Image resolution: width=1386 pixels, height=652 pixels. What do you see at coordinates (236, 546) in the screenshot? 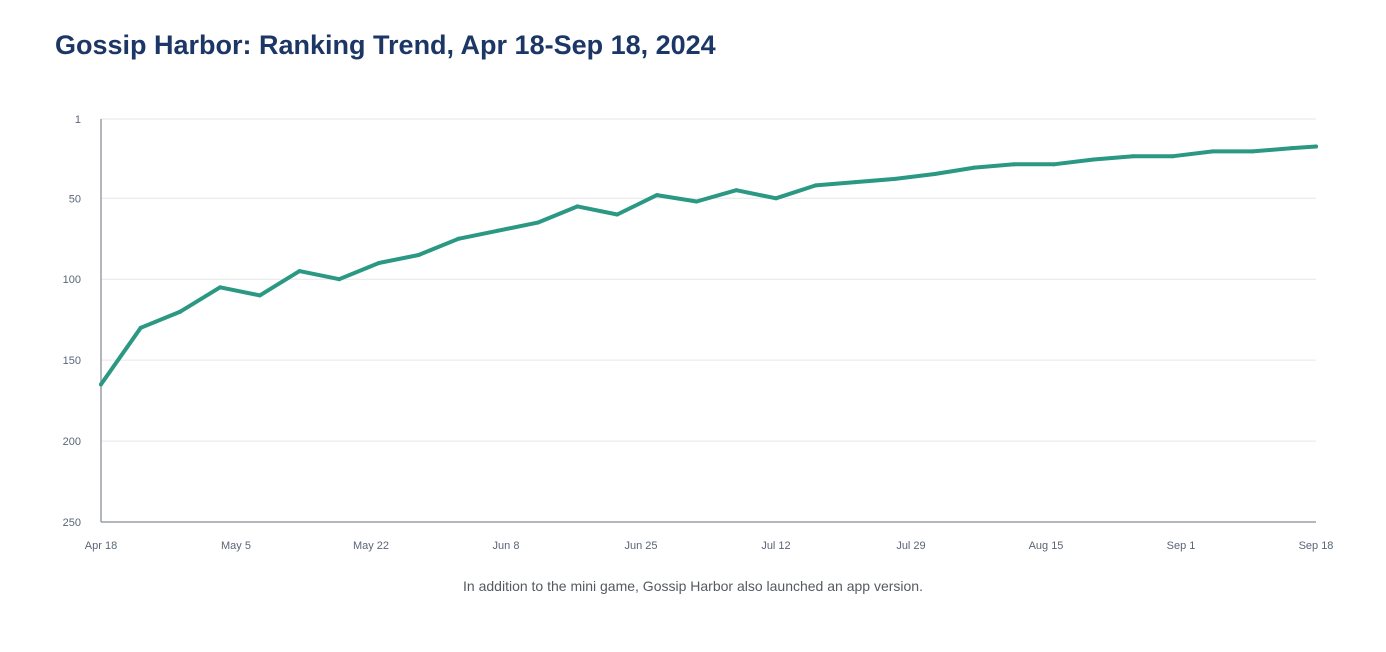
I see `x-tick-label: May 5` at bounding box center [236, 546].